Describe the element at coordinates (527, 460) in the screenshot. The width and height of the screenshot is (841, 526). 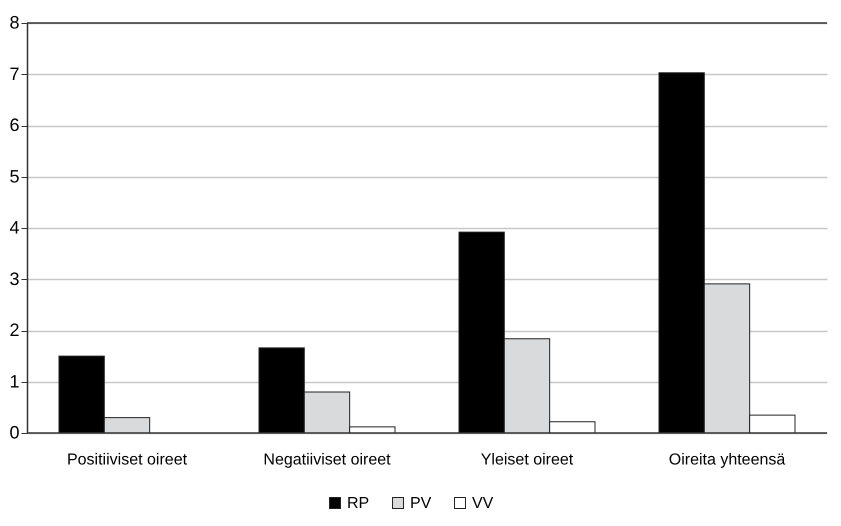
I see `x-tick-label: Yleiset oireet` at that location.